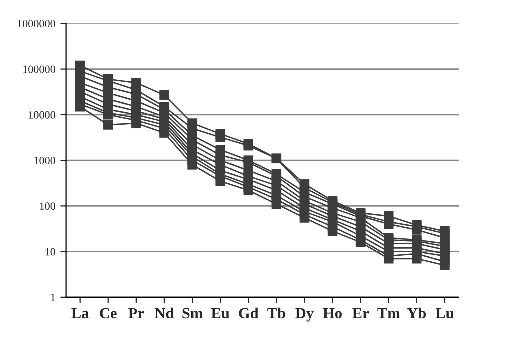 This screenshot has height=338, width=510. I want to click on x-tick-label: Yb, so click(416, 313).